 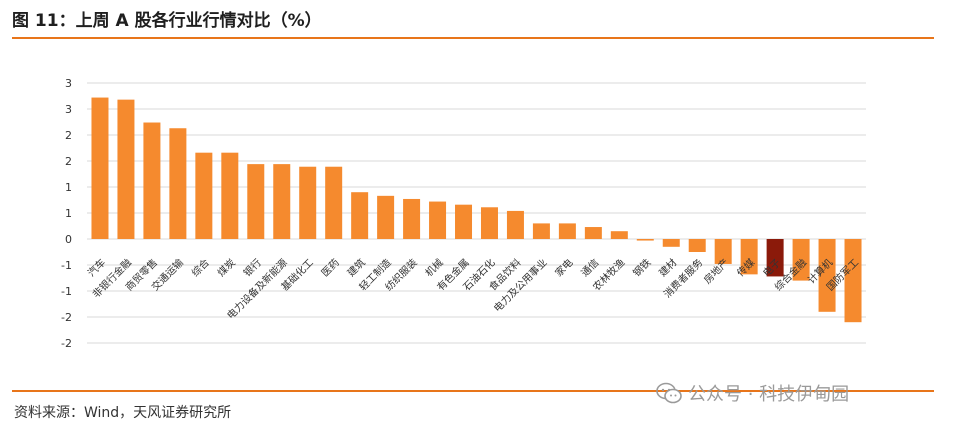 I want to click on source-divider, so click(x=473, y=391).